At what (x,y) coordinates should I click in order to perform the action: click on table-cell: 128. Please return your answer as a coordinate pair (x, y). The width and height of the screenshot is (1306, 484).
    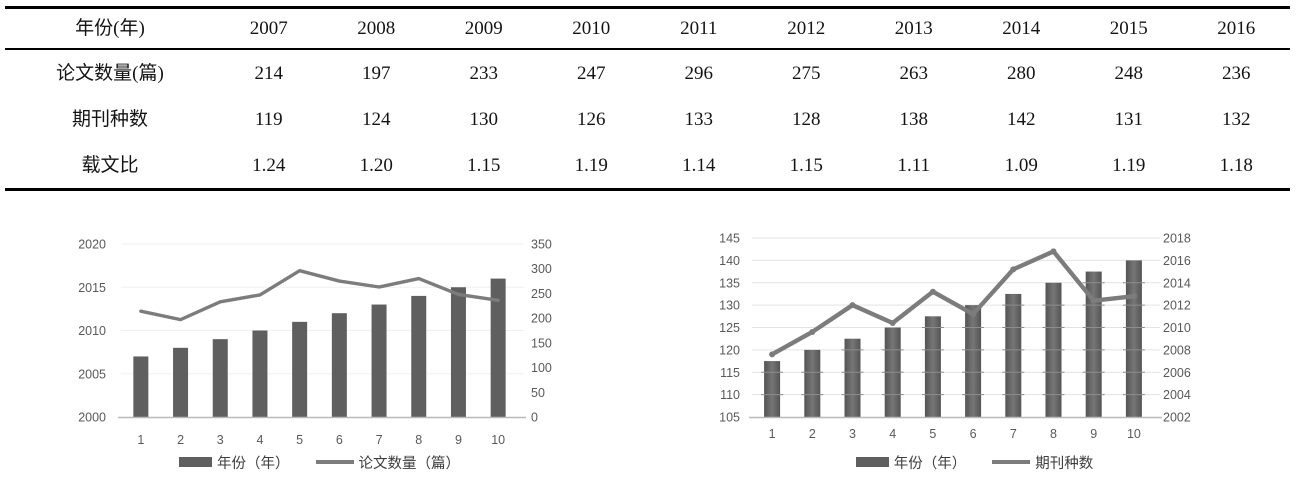
    Looking at the image, I should click on (806, 119).